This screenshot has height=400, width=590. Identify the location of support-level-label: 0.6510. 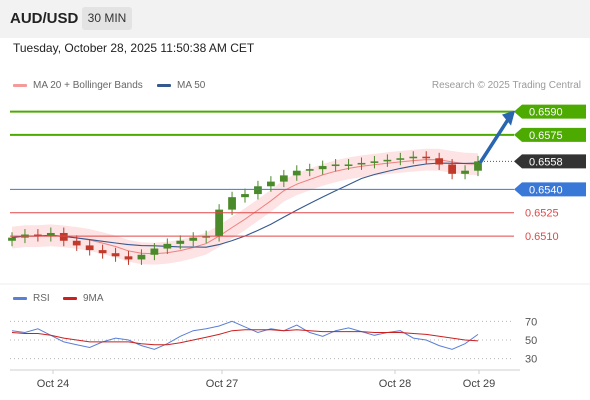
(542, 237).